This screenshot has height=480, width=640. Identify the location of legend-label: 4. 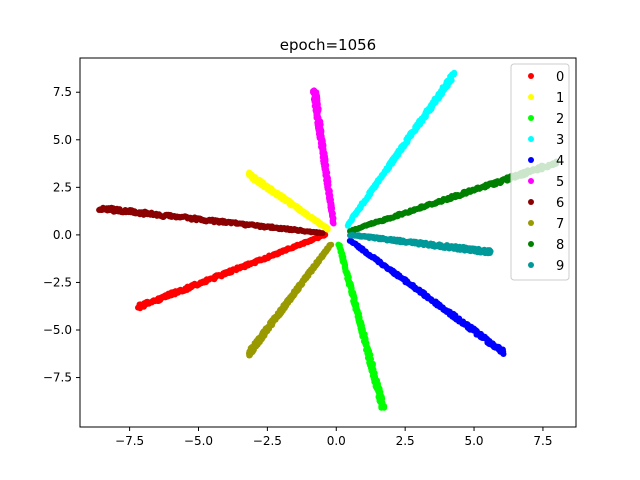
(560, 161).